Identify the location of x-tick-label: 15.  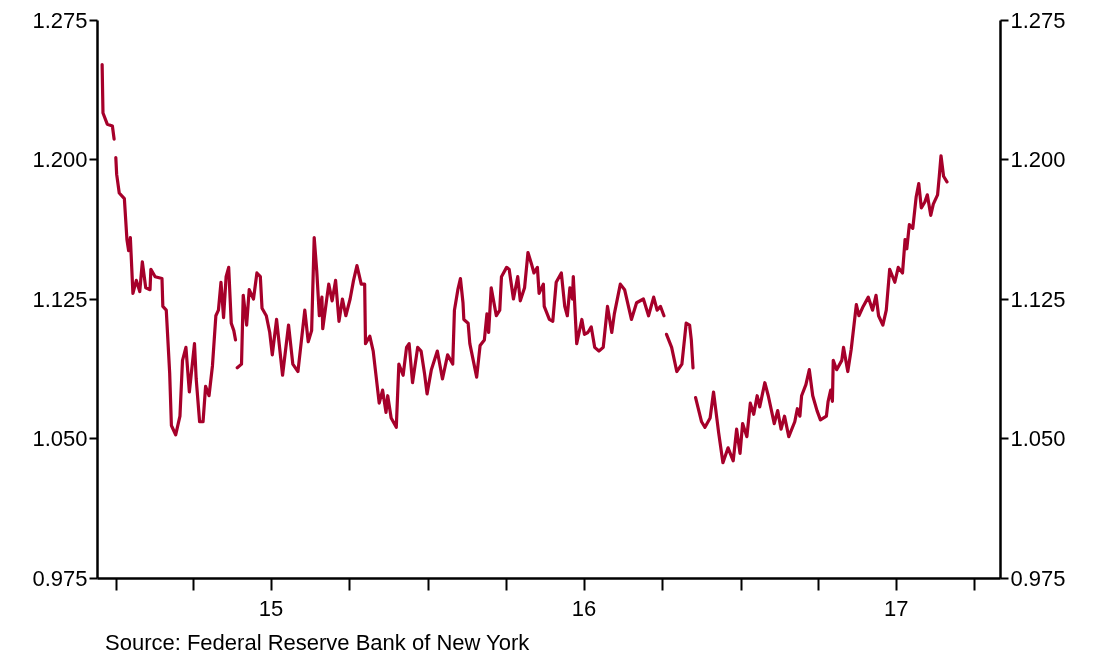
(271, 608).